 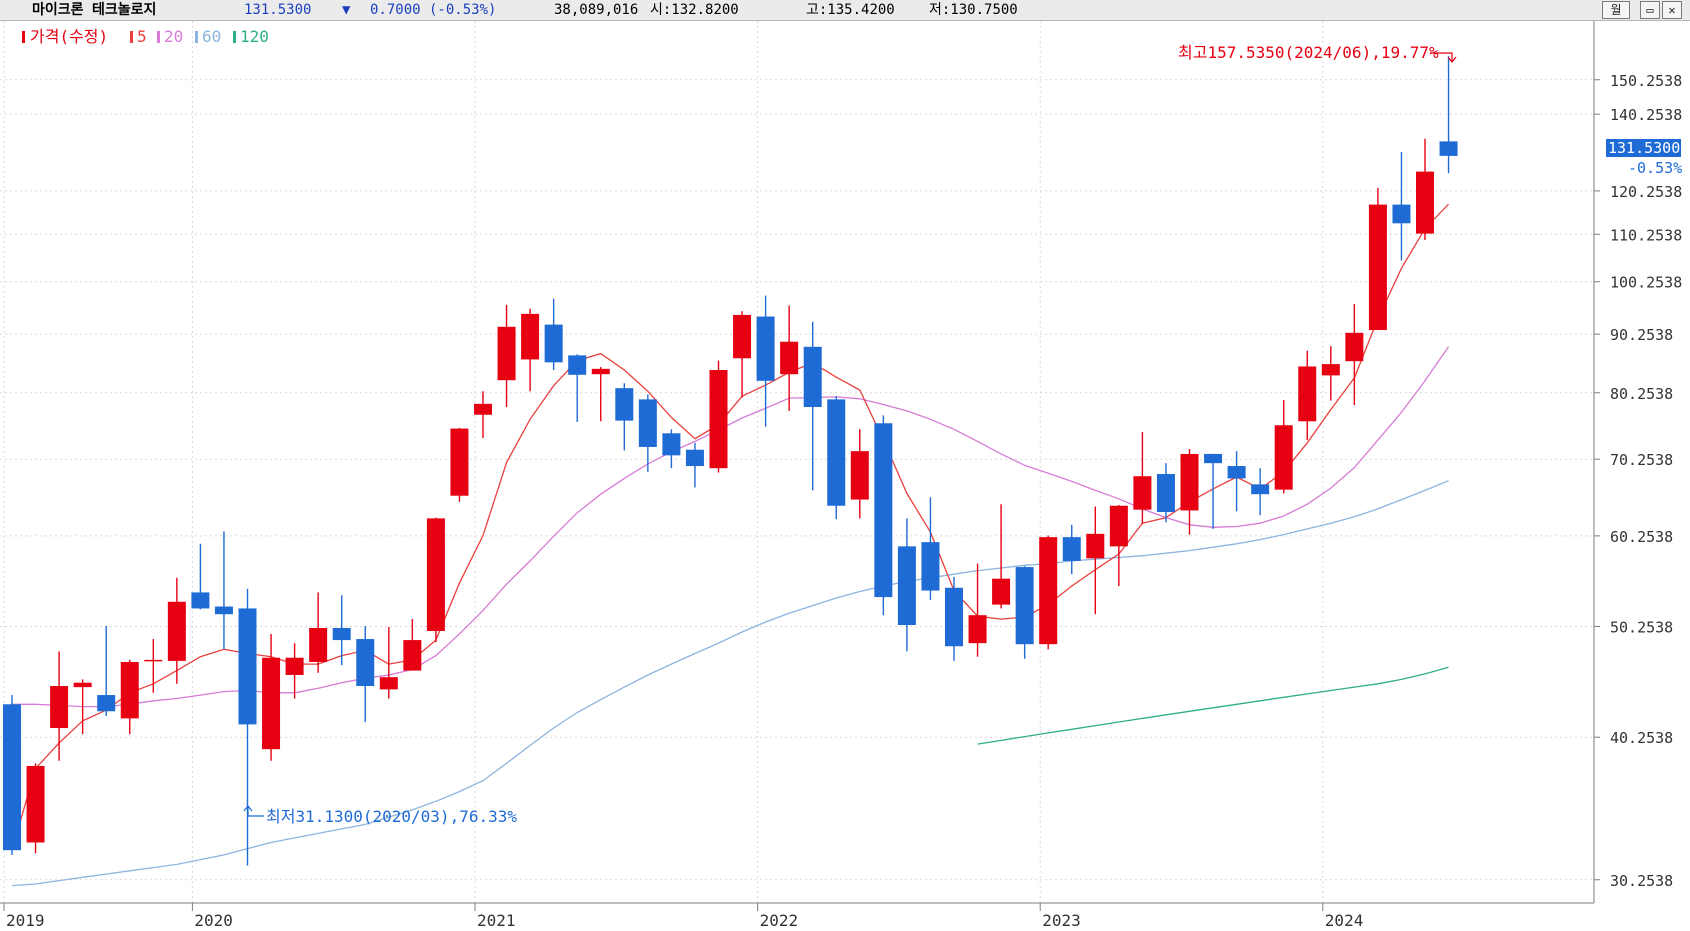 What do you see at coordinates (1641, 335) in the screenshot?
I see `y-tick-label: 90.2538` at bounding box center [1641, 335].